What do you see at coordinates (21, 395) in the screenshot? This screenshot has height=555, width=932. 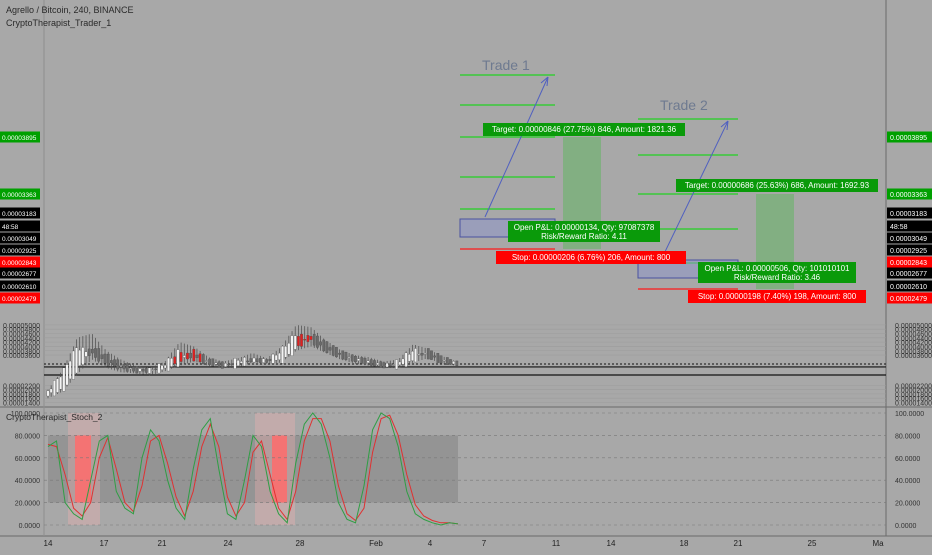 I see `y-tick-left: 0.00001800` at bounding box center [21, 395].